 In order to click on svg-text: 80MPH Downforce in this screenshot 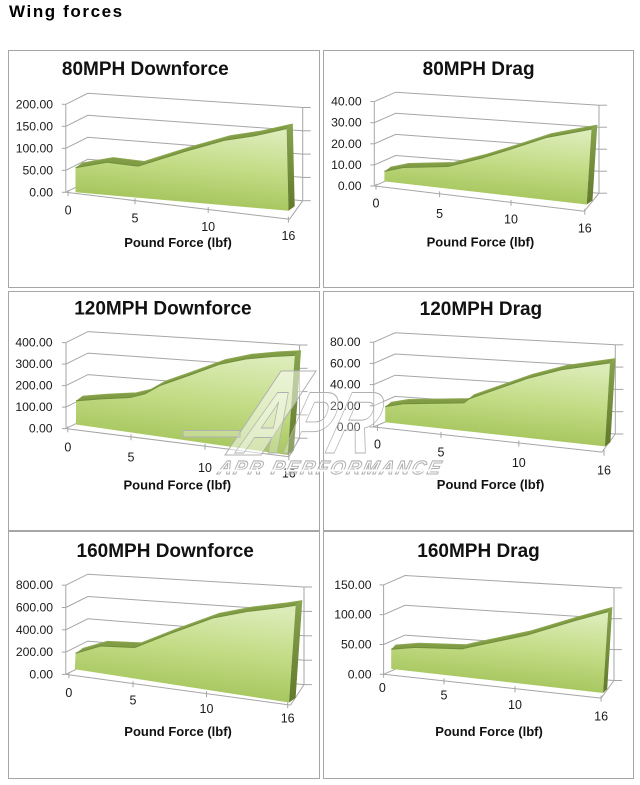, I will do `click(145, 69)`.